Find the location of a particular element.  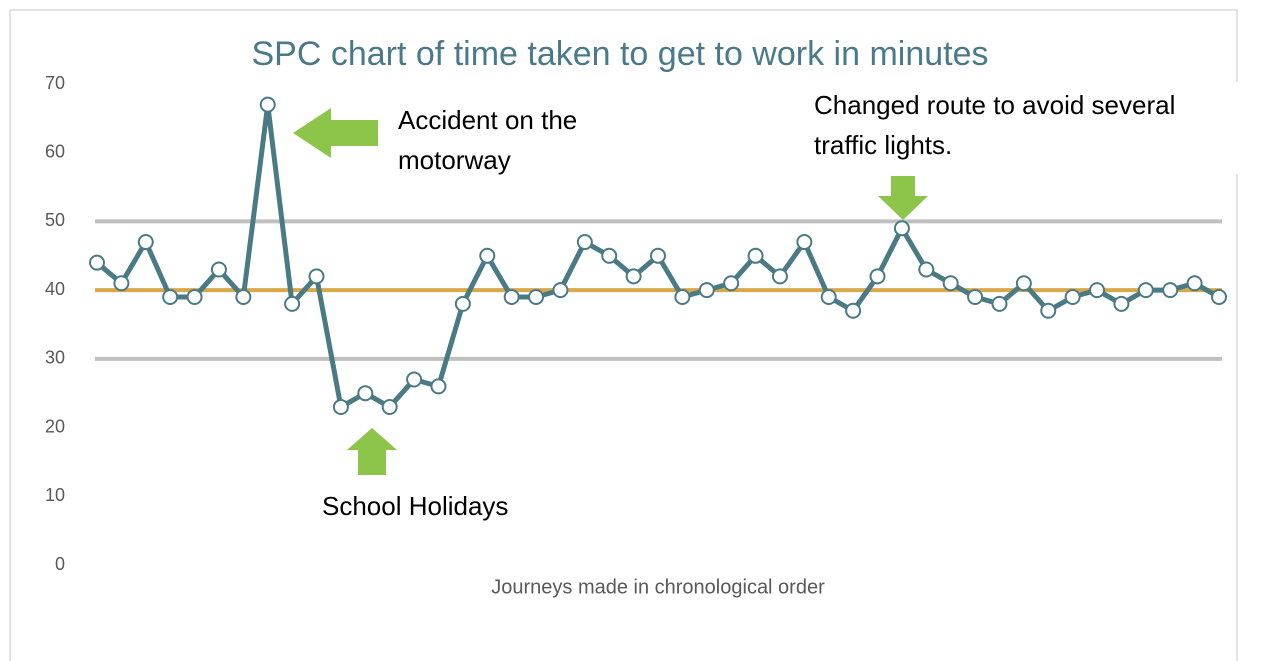

annotation: School Holidays is located at coordinates (415, 506).